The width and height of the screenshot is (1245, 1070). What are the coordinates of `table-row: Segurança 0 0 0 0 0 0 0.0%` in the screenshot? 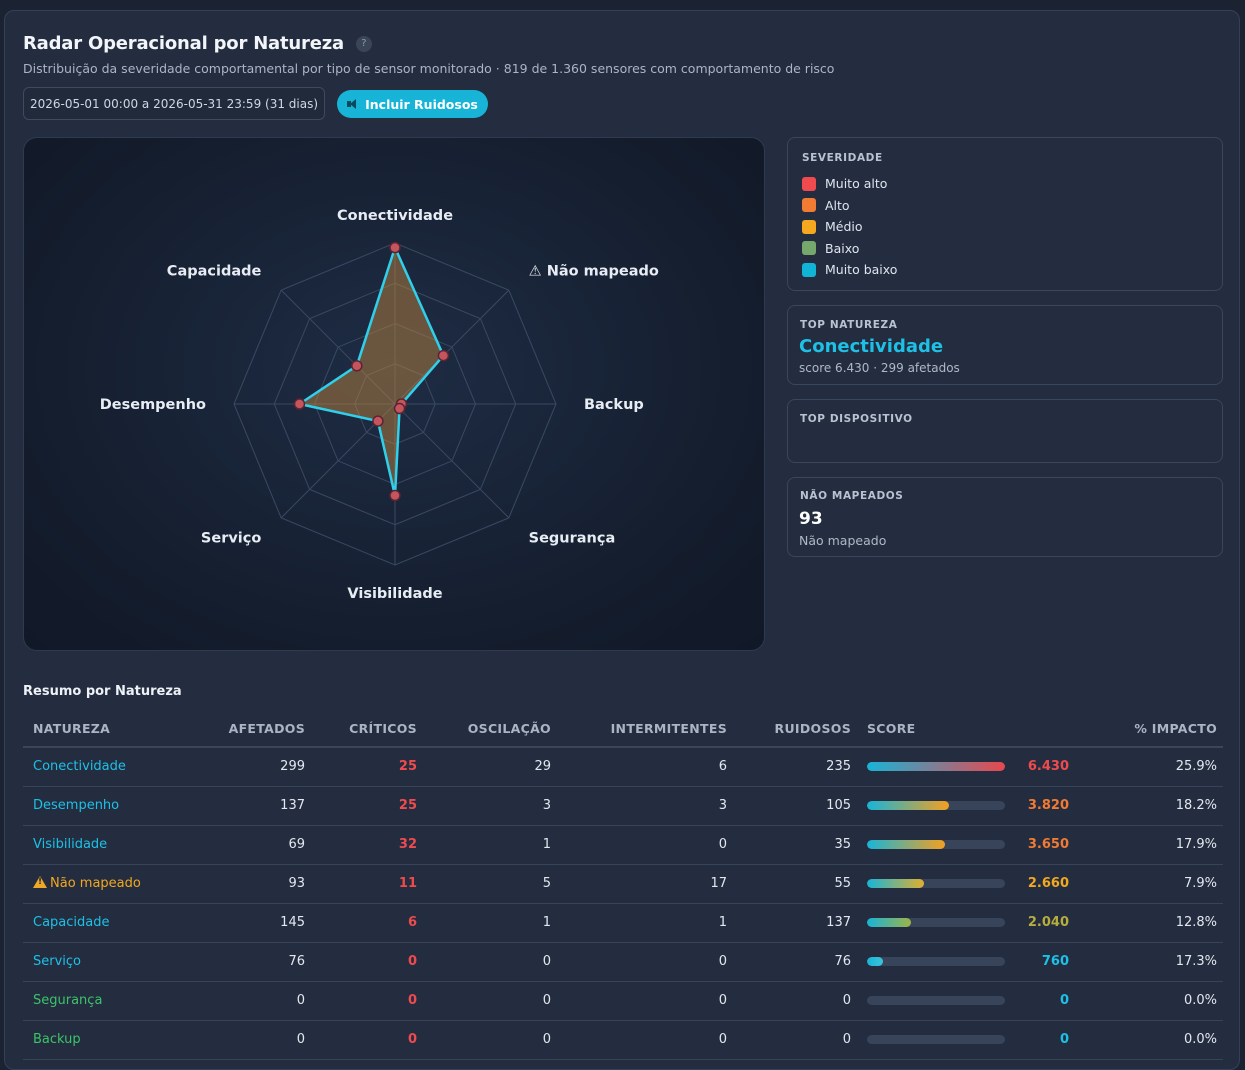 It's located at (623, 1001).